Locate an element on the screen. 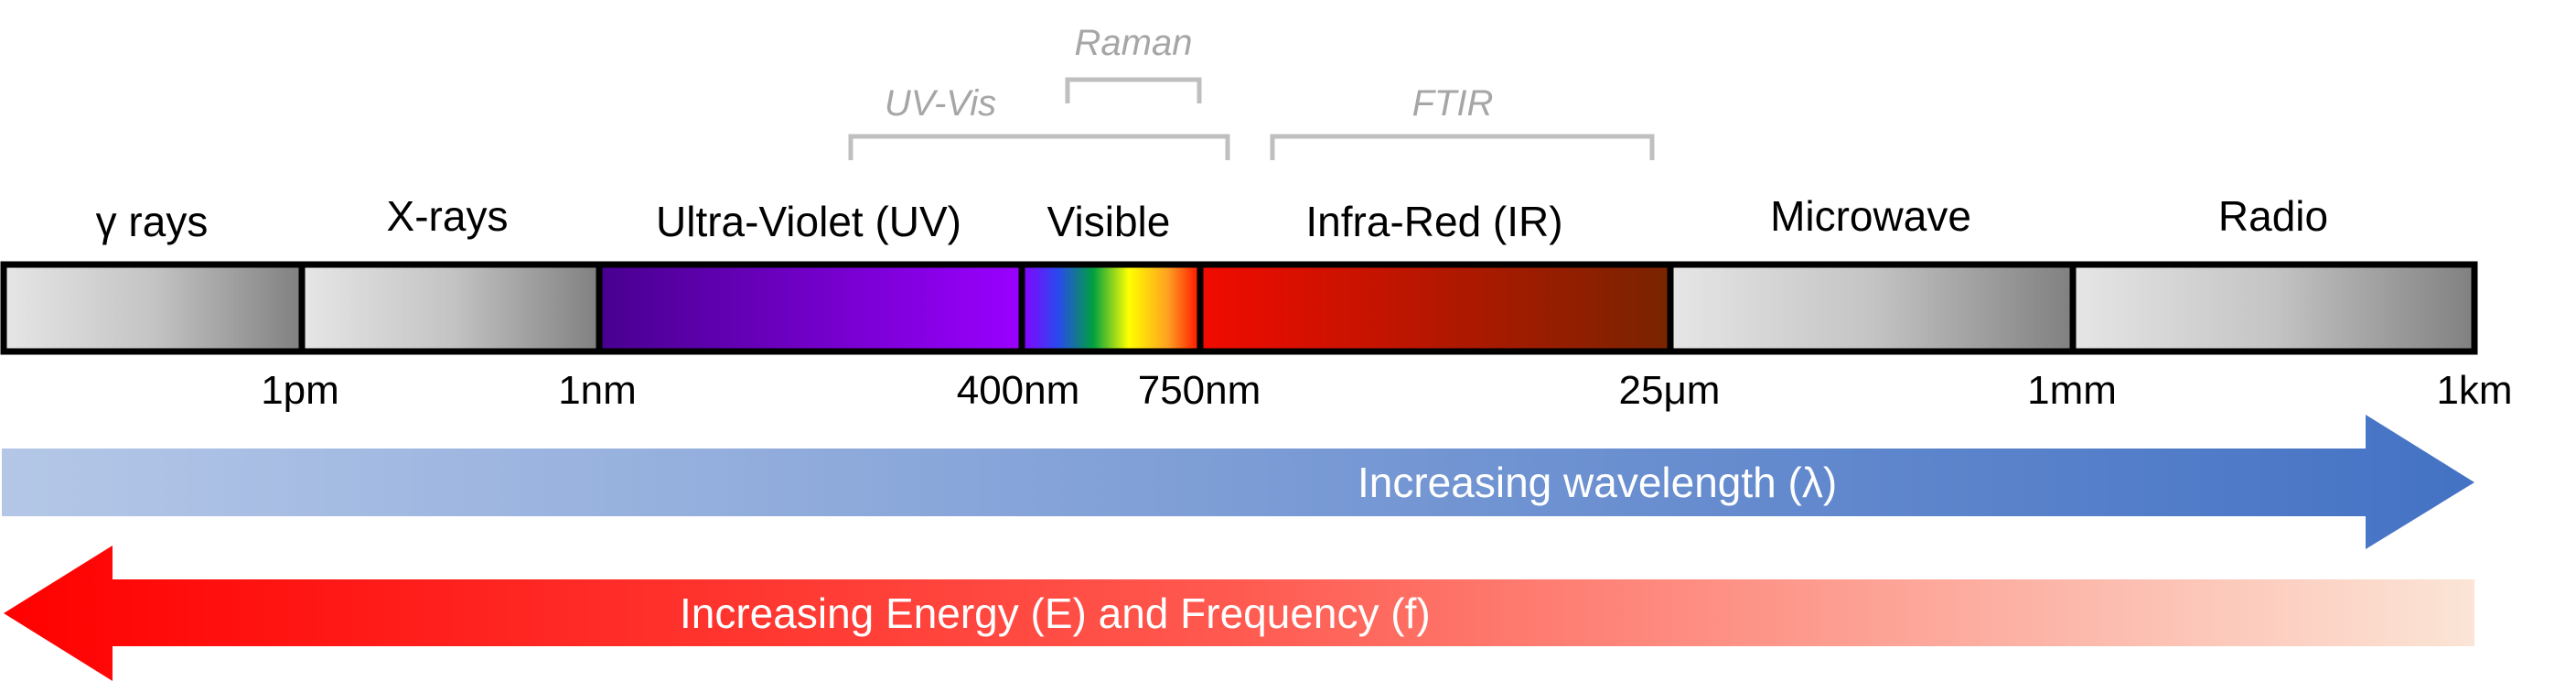 The image size is (2576, 681). wavelength-arrow-label: Increasing wavelength (λ) is located at coordinates (1597, 482).